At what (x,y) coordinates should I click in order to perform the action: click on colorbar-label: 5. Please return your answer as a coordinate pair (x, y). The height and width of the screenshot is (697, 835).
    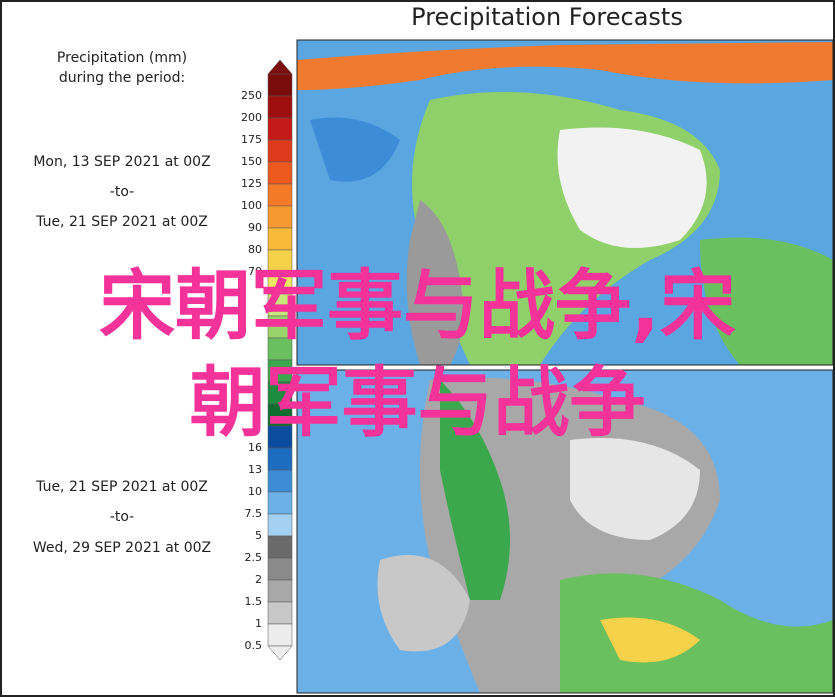
    Looking at the image, I should click on (258, 535).